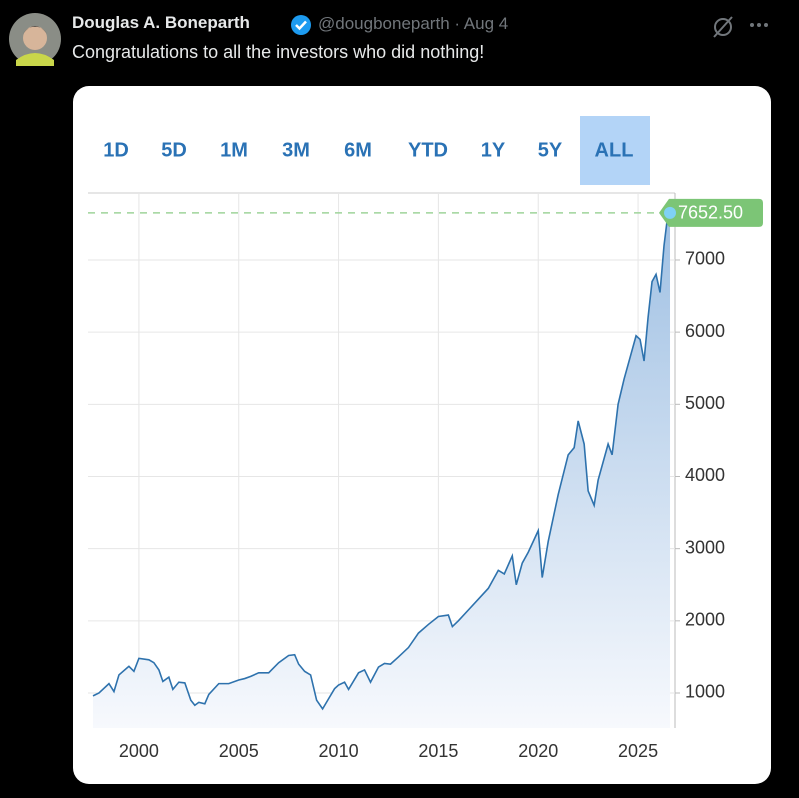 The height and width of the screenshot is (798, 799). Describe the element at coordinates (234, 150) in the screenshot. I see `range-button: 1M` at that location.